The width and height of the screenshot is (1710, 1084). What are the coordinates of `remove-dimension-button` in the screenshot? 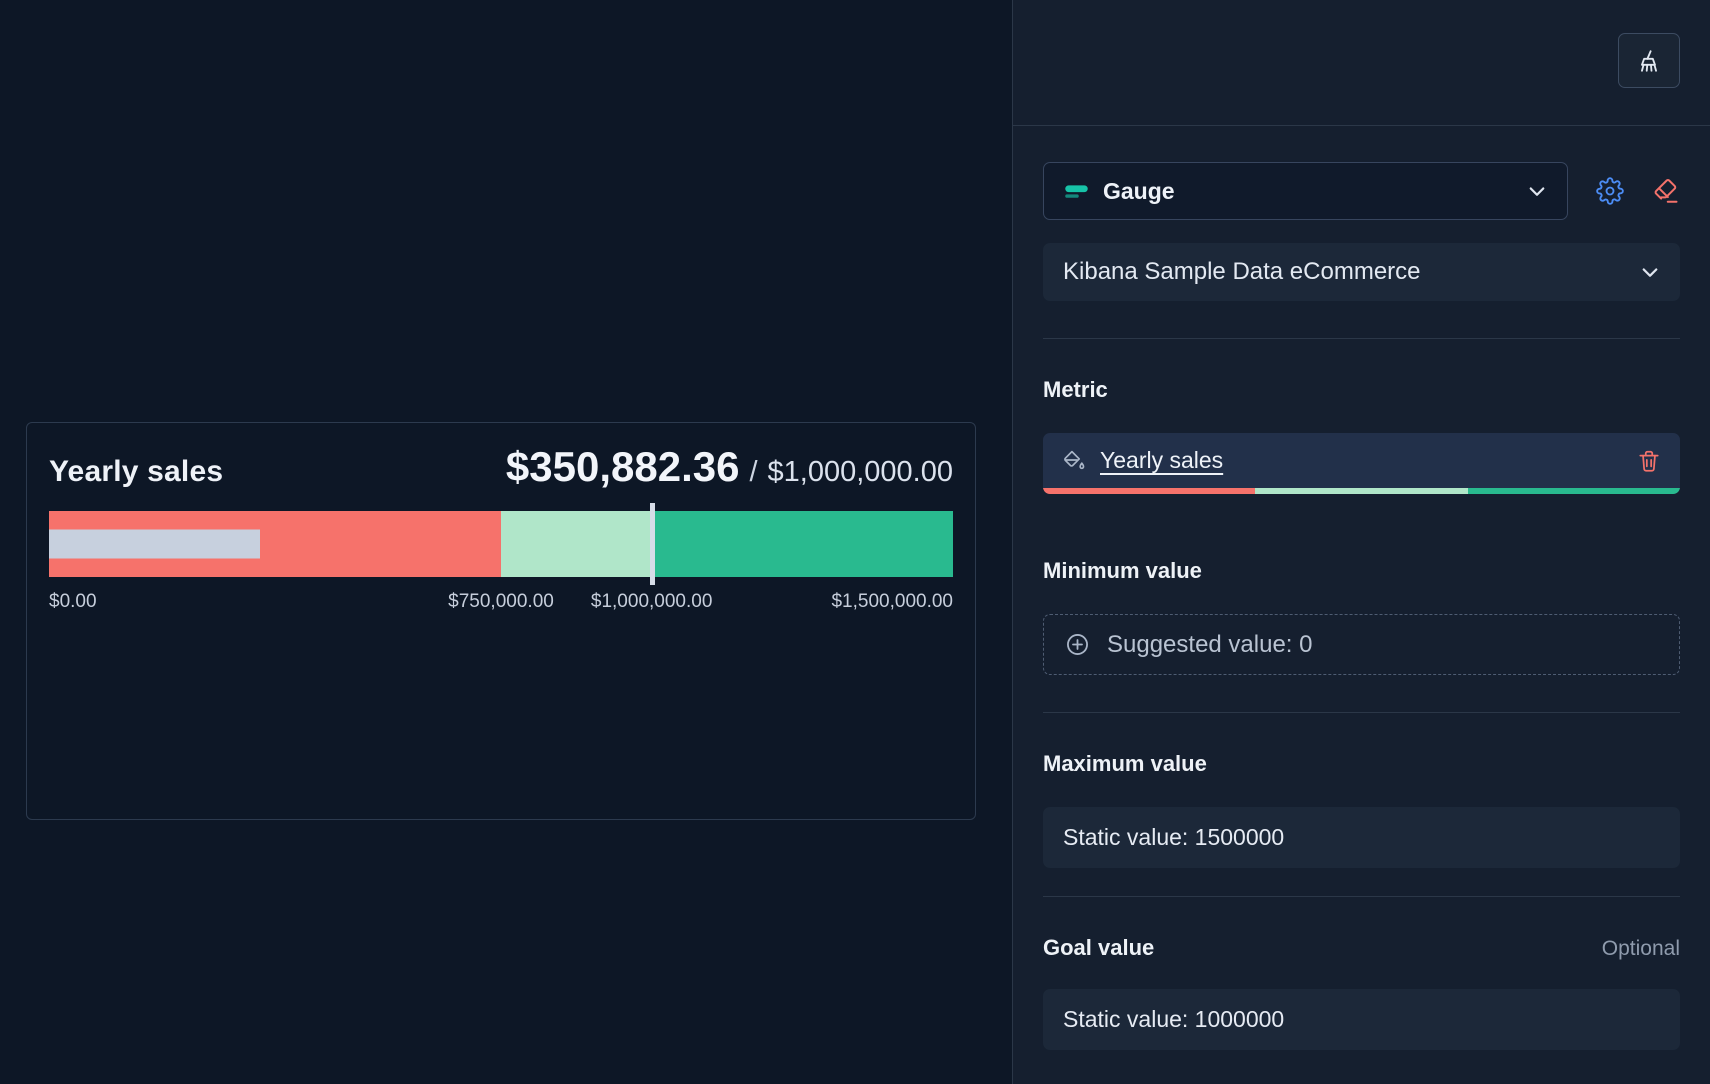 It's located at (1649, 461).